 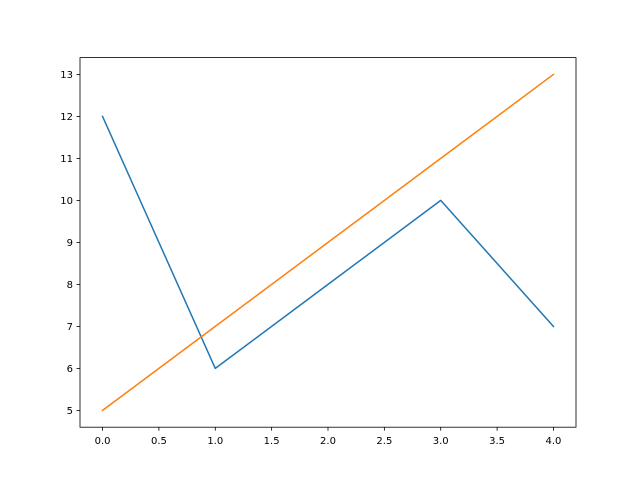 I want to click on y-tick-label: 8, so click(x=70, y=285).